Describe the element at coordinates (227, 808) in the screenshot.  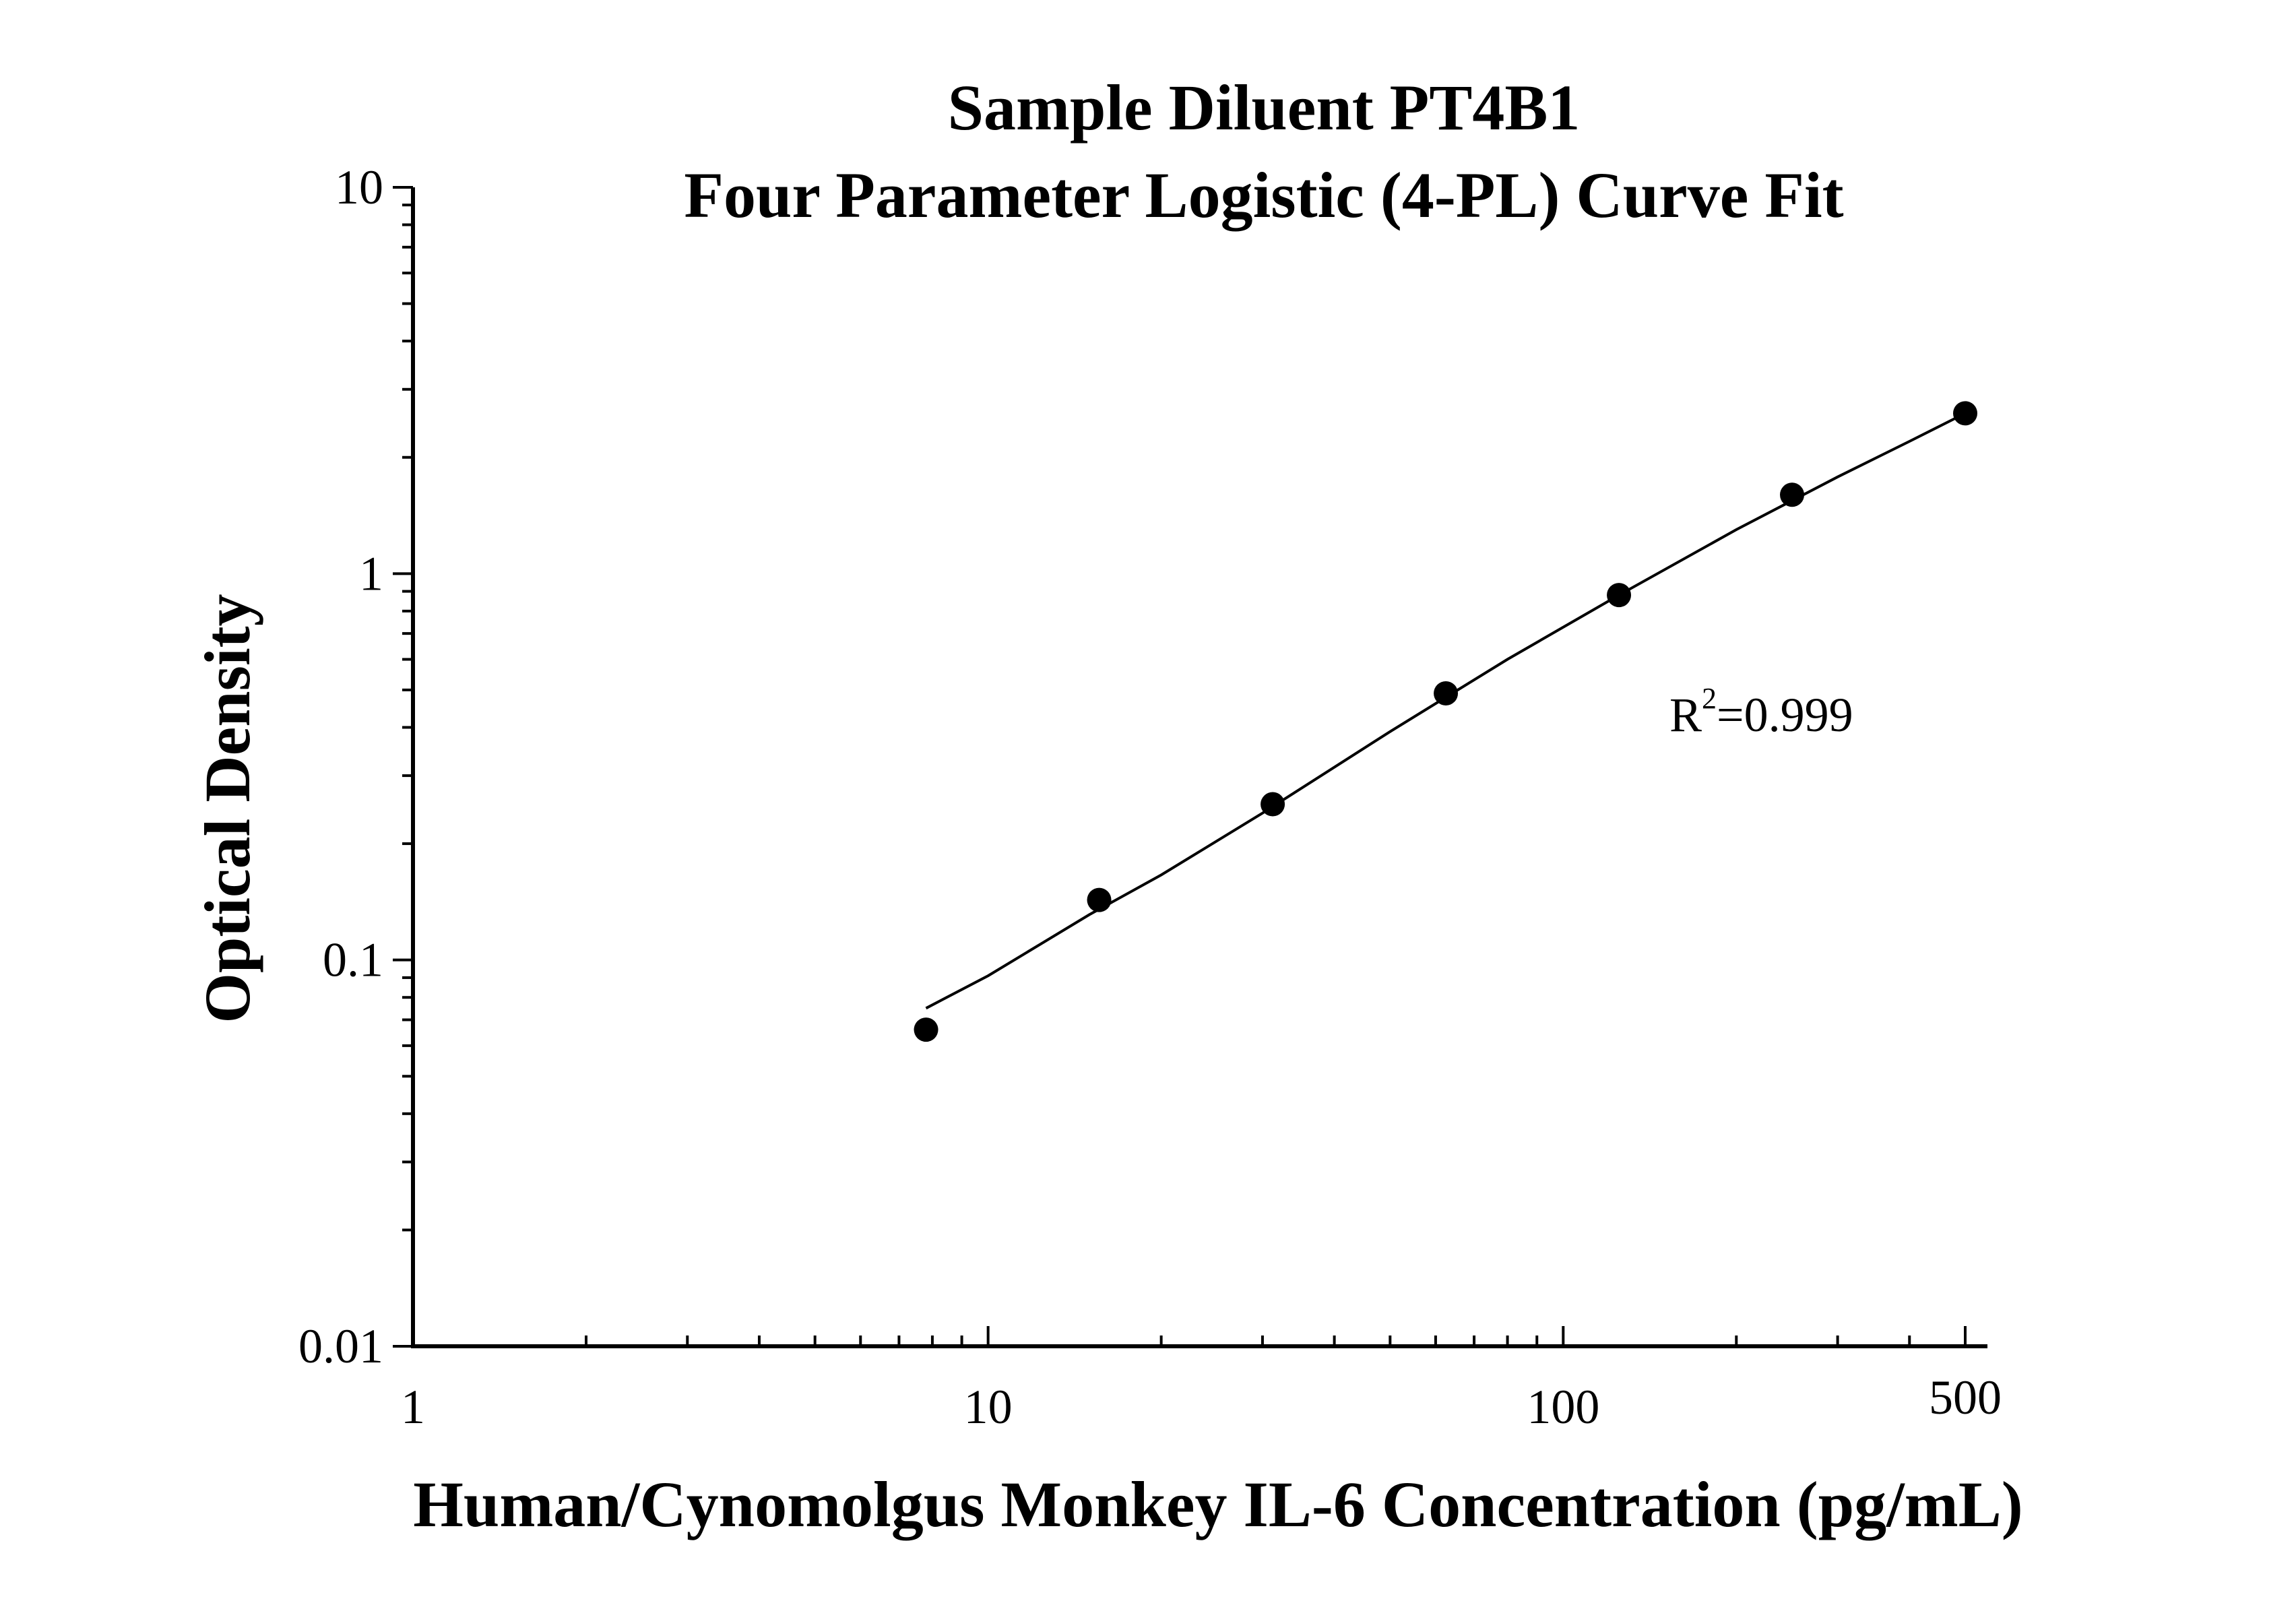
I see `y-axis-label: Optical Density` at that location.